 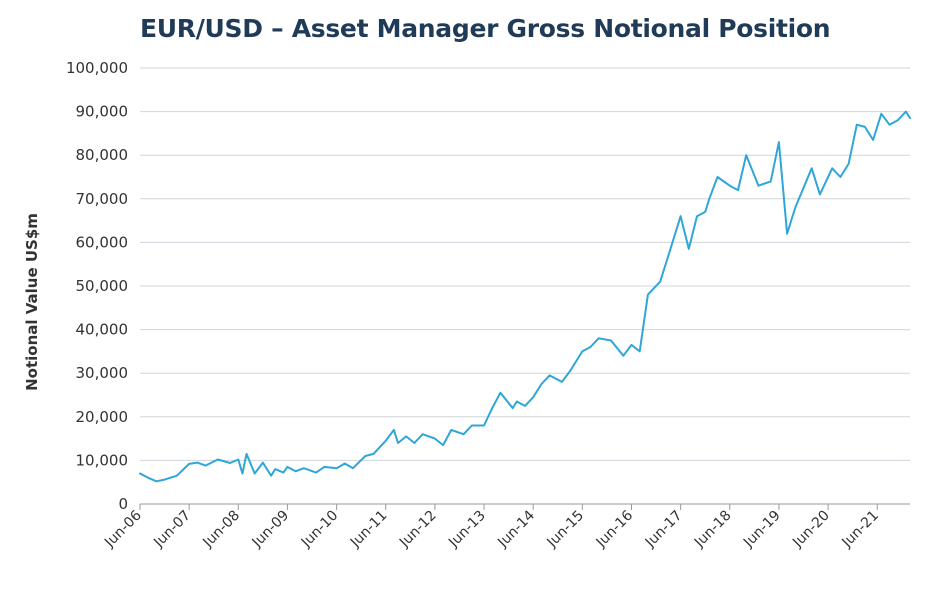 I want to click on x-tick-label: Jun-09, so click(x=271, y=530).